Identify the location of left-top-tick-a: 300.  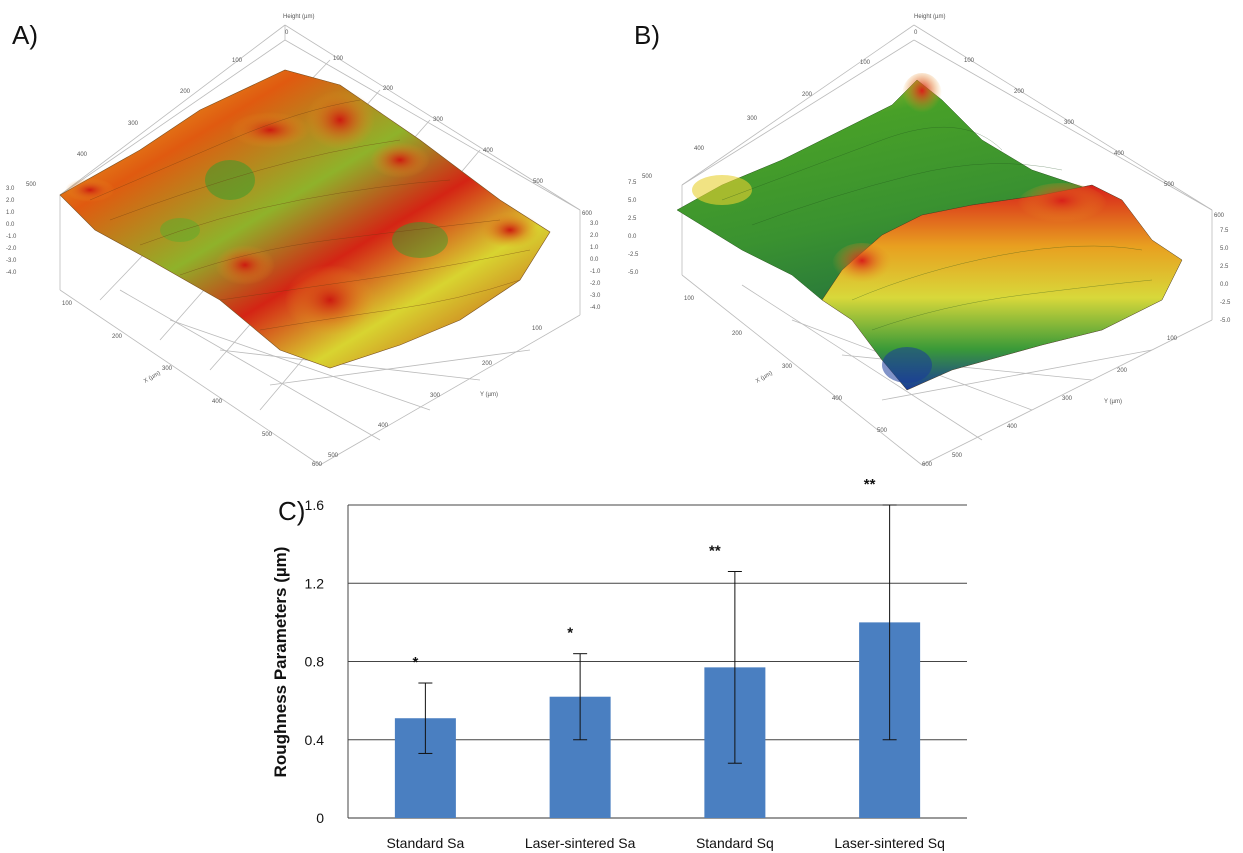
(133, 124).